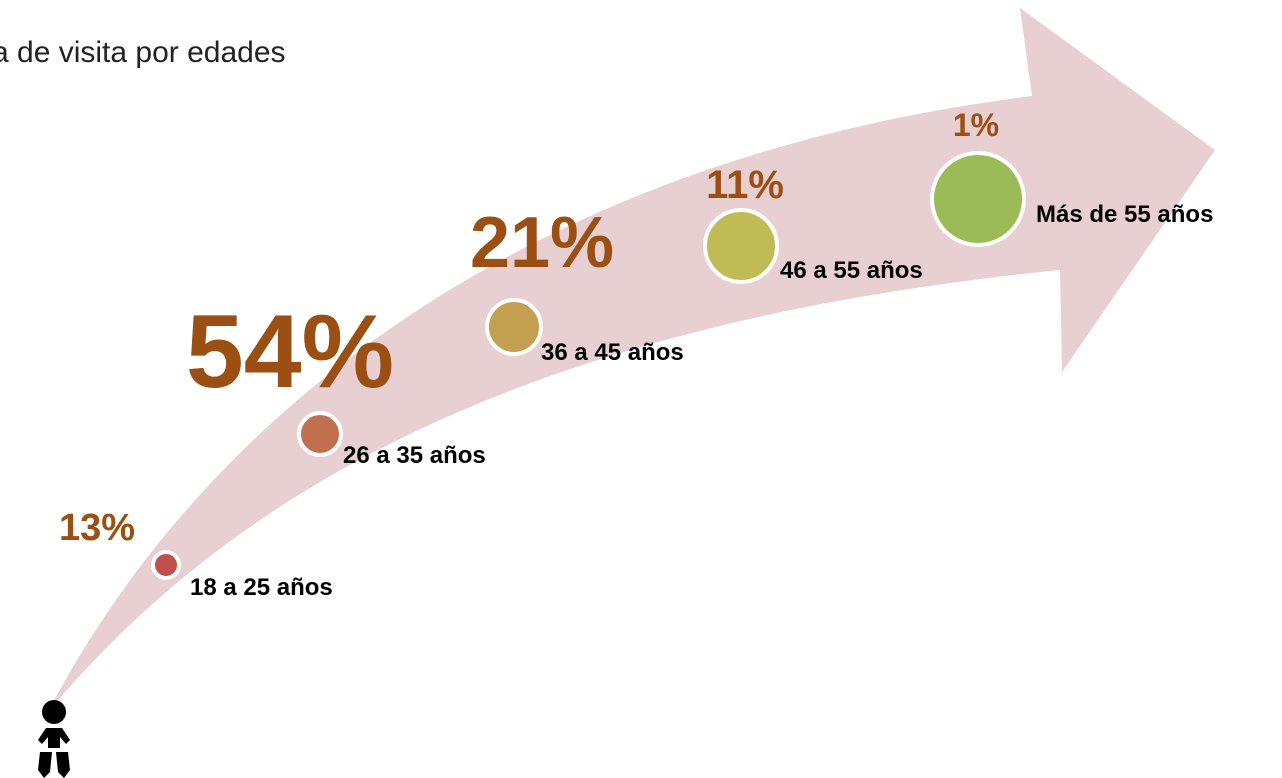 The width and height of the screenshot is (1282, 778). I want to click on age-label: 26 a 35 años, so click(414, 455).